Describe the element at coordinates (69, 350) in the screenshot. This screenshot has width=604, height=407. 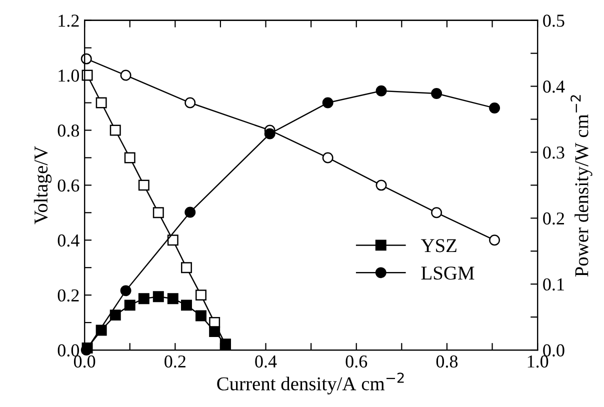
I see `y-tick-label: 0.0` at that location.